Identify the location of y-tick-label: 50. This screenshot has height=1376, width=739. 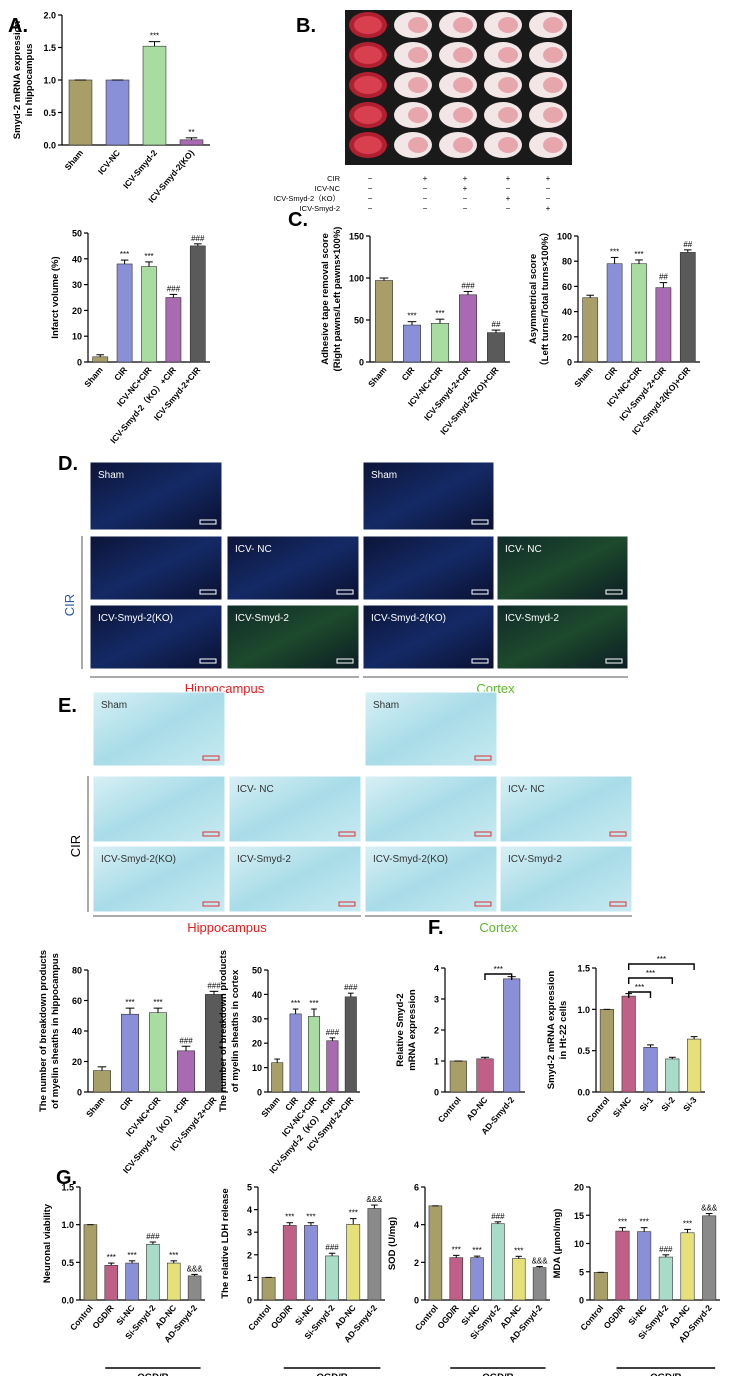
(359, 321).